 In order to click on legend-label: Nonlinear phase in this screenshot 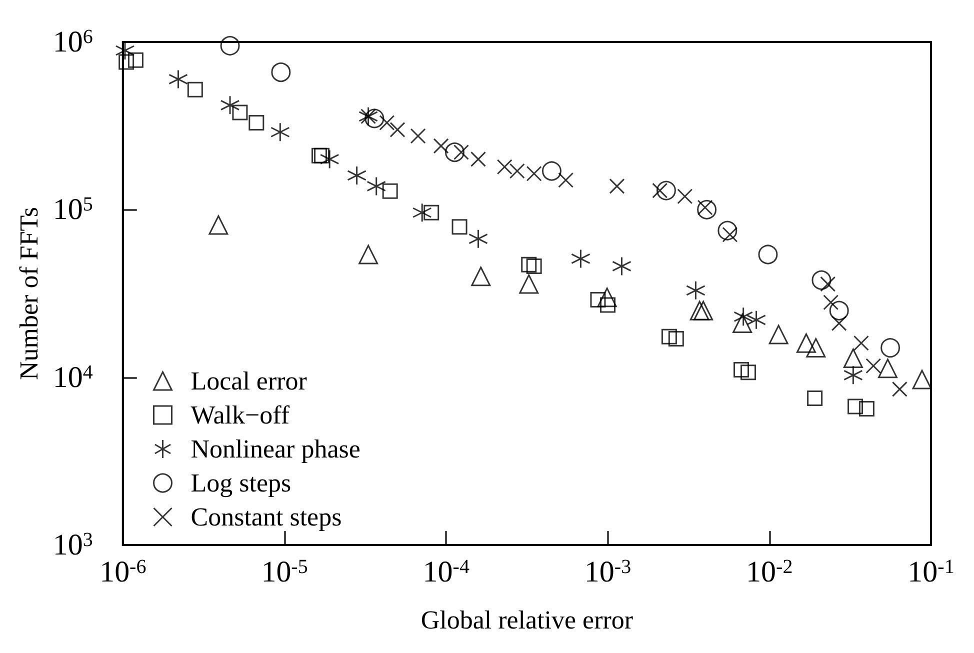, I will do `click(275, 449)`.